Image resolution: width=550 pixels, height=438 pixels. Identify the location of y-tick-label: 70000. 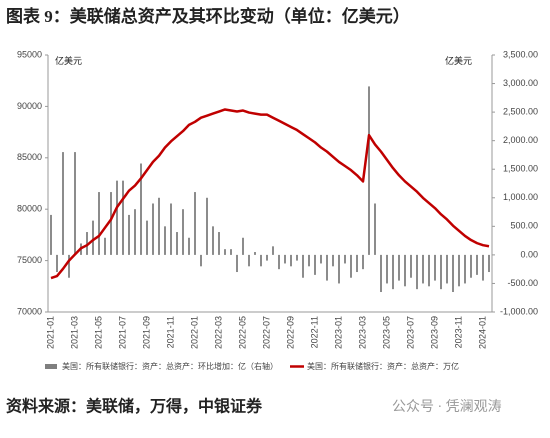
(29, 311).